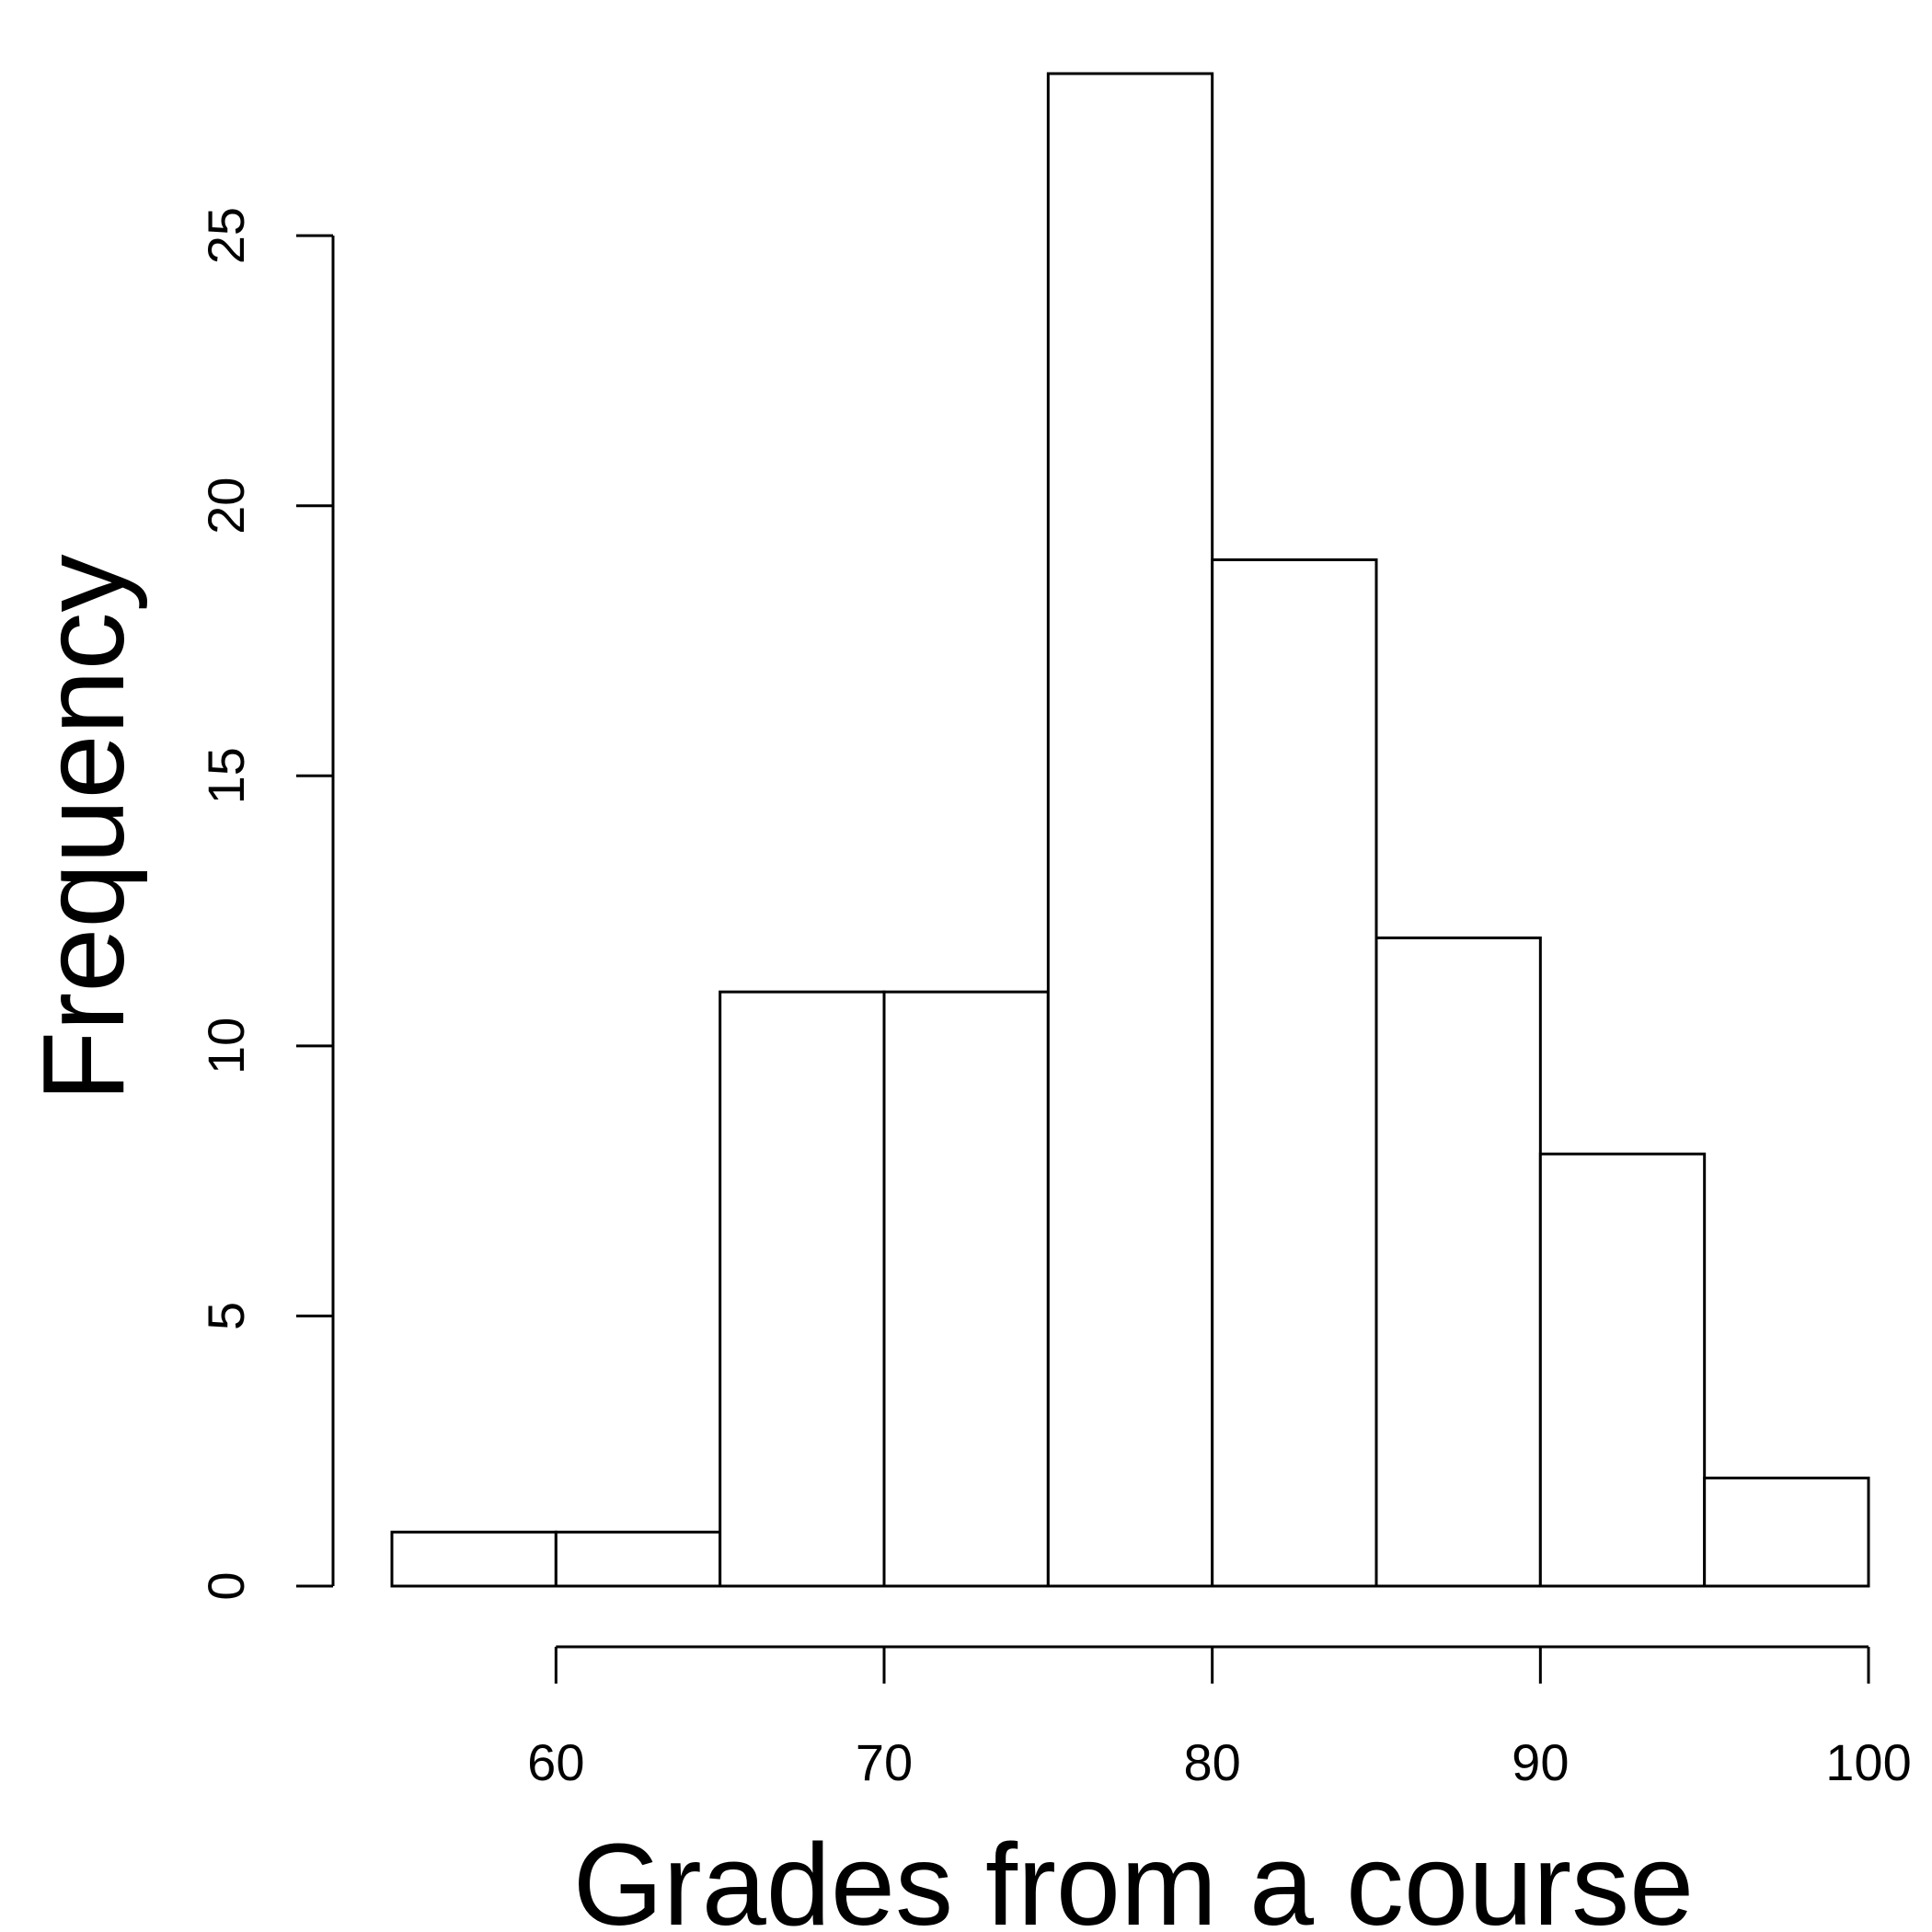  Describe the element at coordinates (1219, 1718) in the screenshot. I see `x-axis: 60 70 80 90 100` at that location.